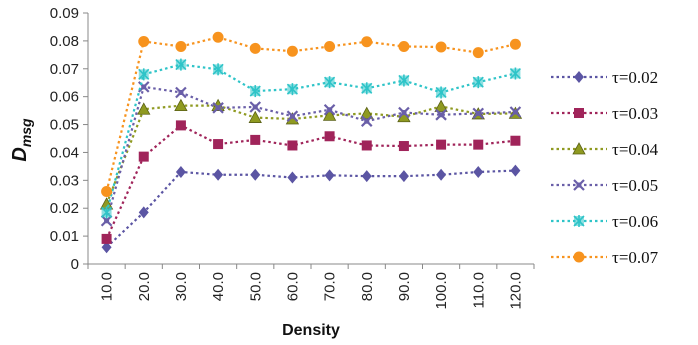 The width and height of the screenshot is (698, 345). Describe the element at coordinates (181, 286) in the screenshot. I see `x-tick-label: 30.0` at that location.